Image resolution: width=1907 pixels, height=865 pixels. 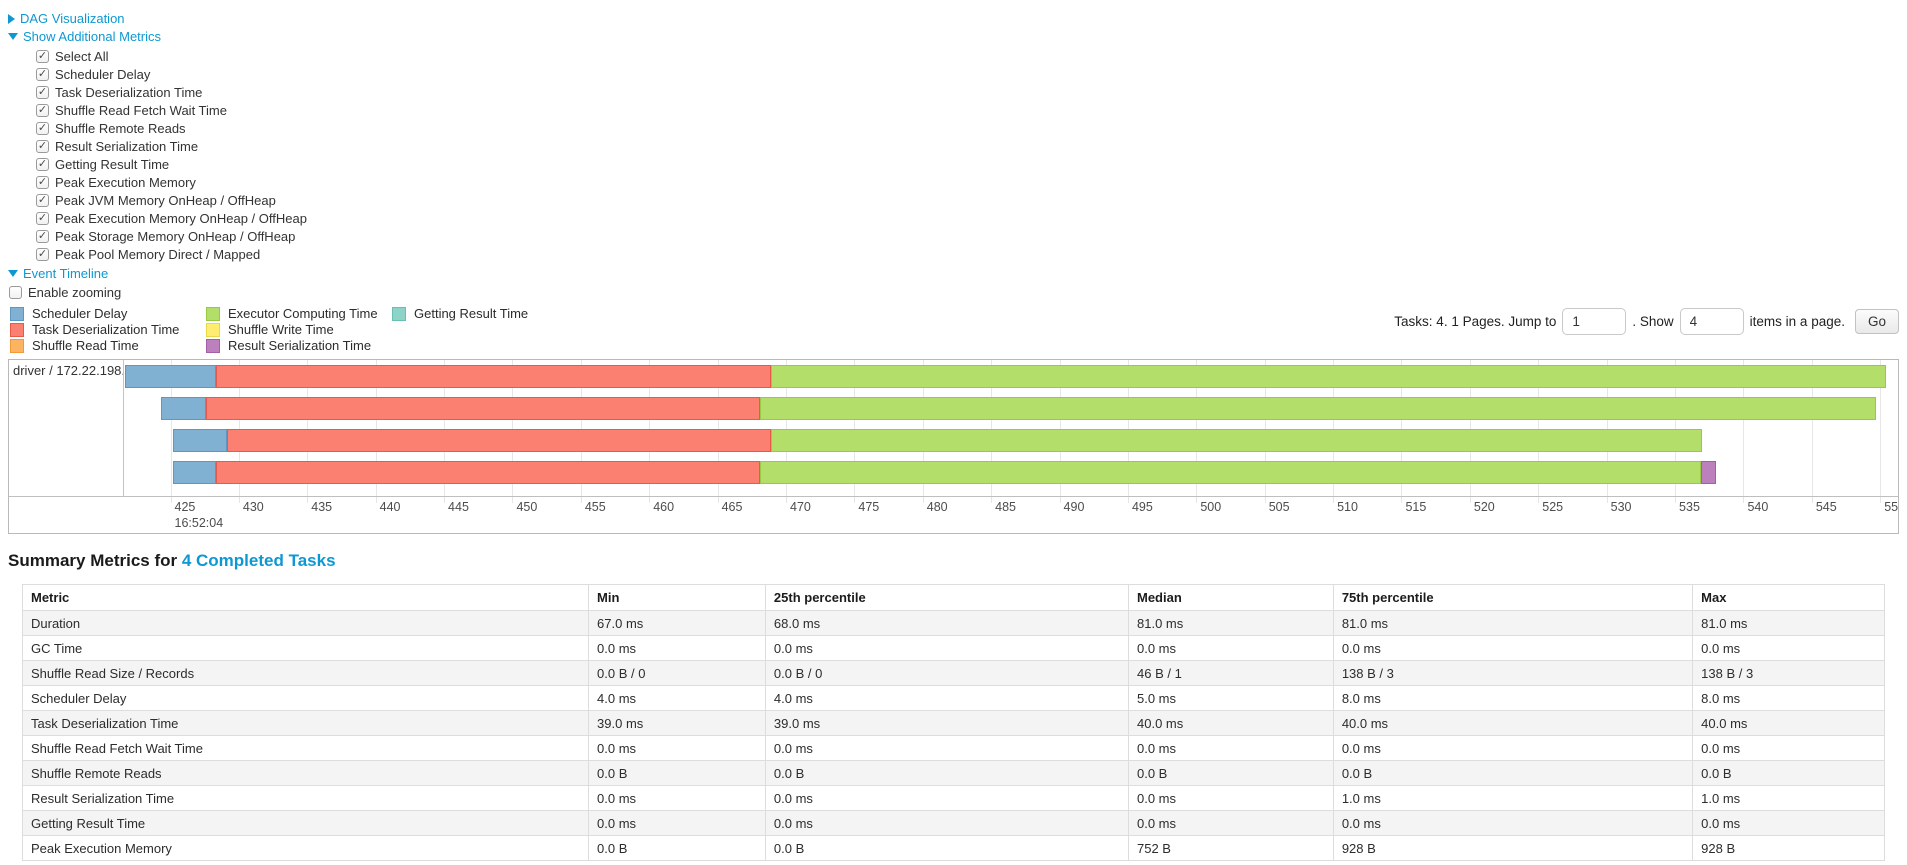 I want to click on jump-to-page-input, so click(x=1594, y=321).